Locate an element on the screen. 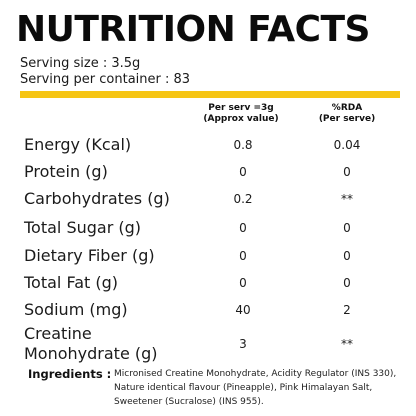  row-label-line: Energy (Kcal) is located at coordinates (78, 144).